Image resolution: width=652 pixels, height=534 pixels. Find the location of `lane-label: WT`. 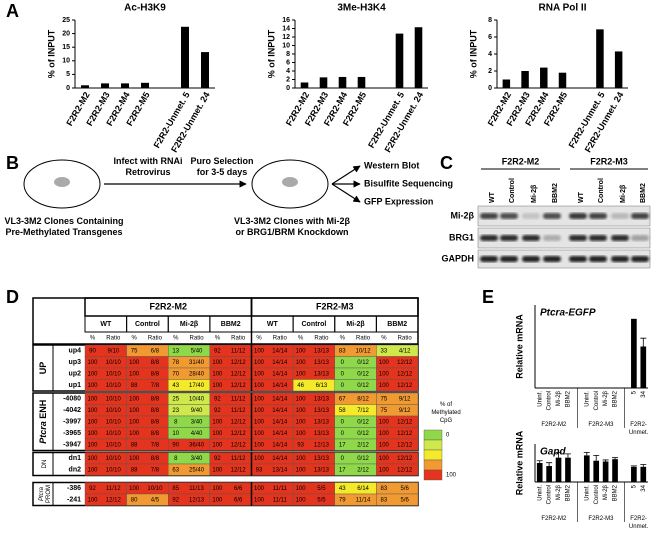

lane-label: WT is located at coordinates (581, 197).